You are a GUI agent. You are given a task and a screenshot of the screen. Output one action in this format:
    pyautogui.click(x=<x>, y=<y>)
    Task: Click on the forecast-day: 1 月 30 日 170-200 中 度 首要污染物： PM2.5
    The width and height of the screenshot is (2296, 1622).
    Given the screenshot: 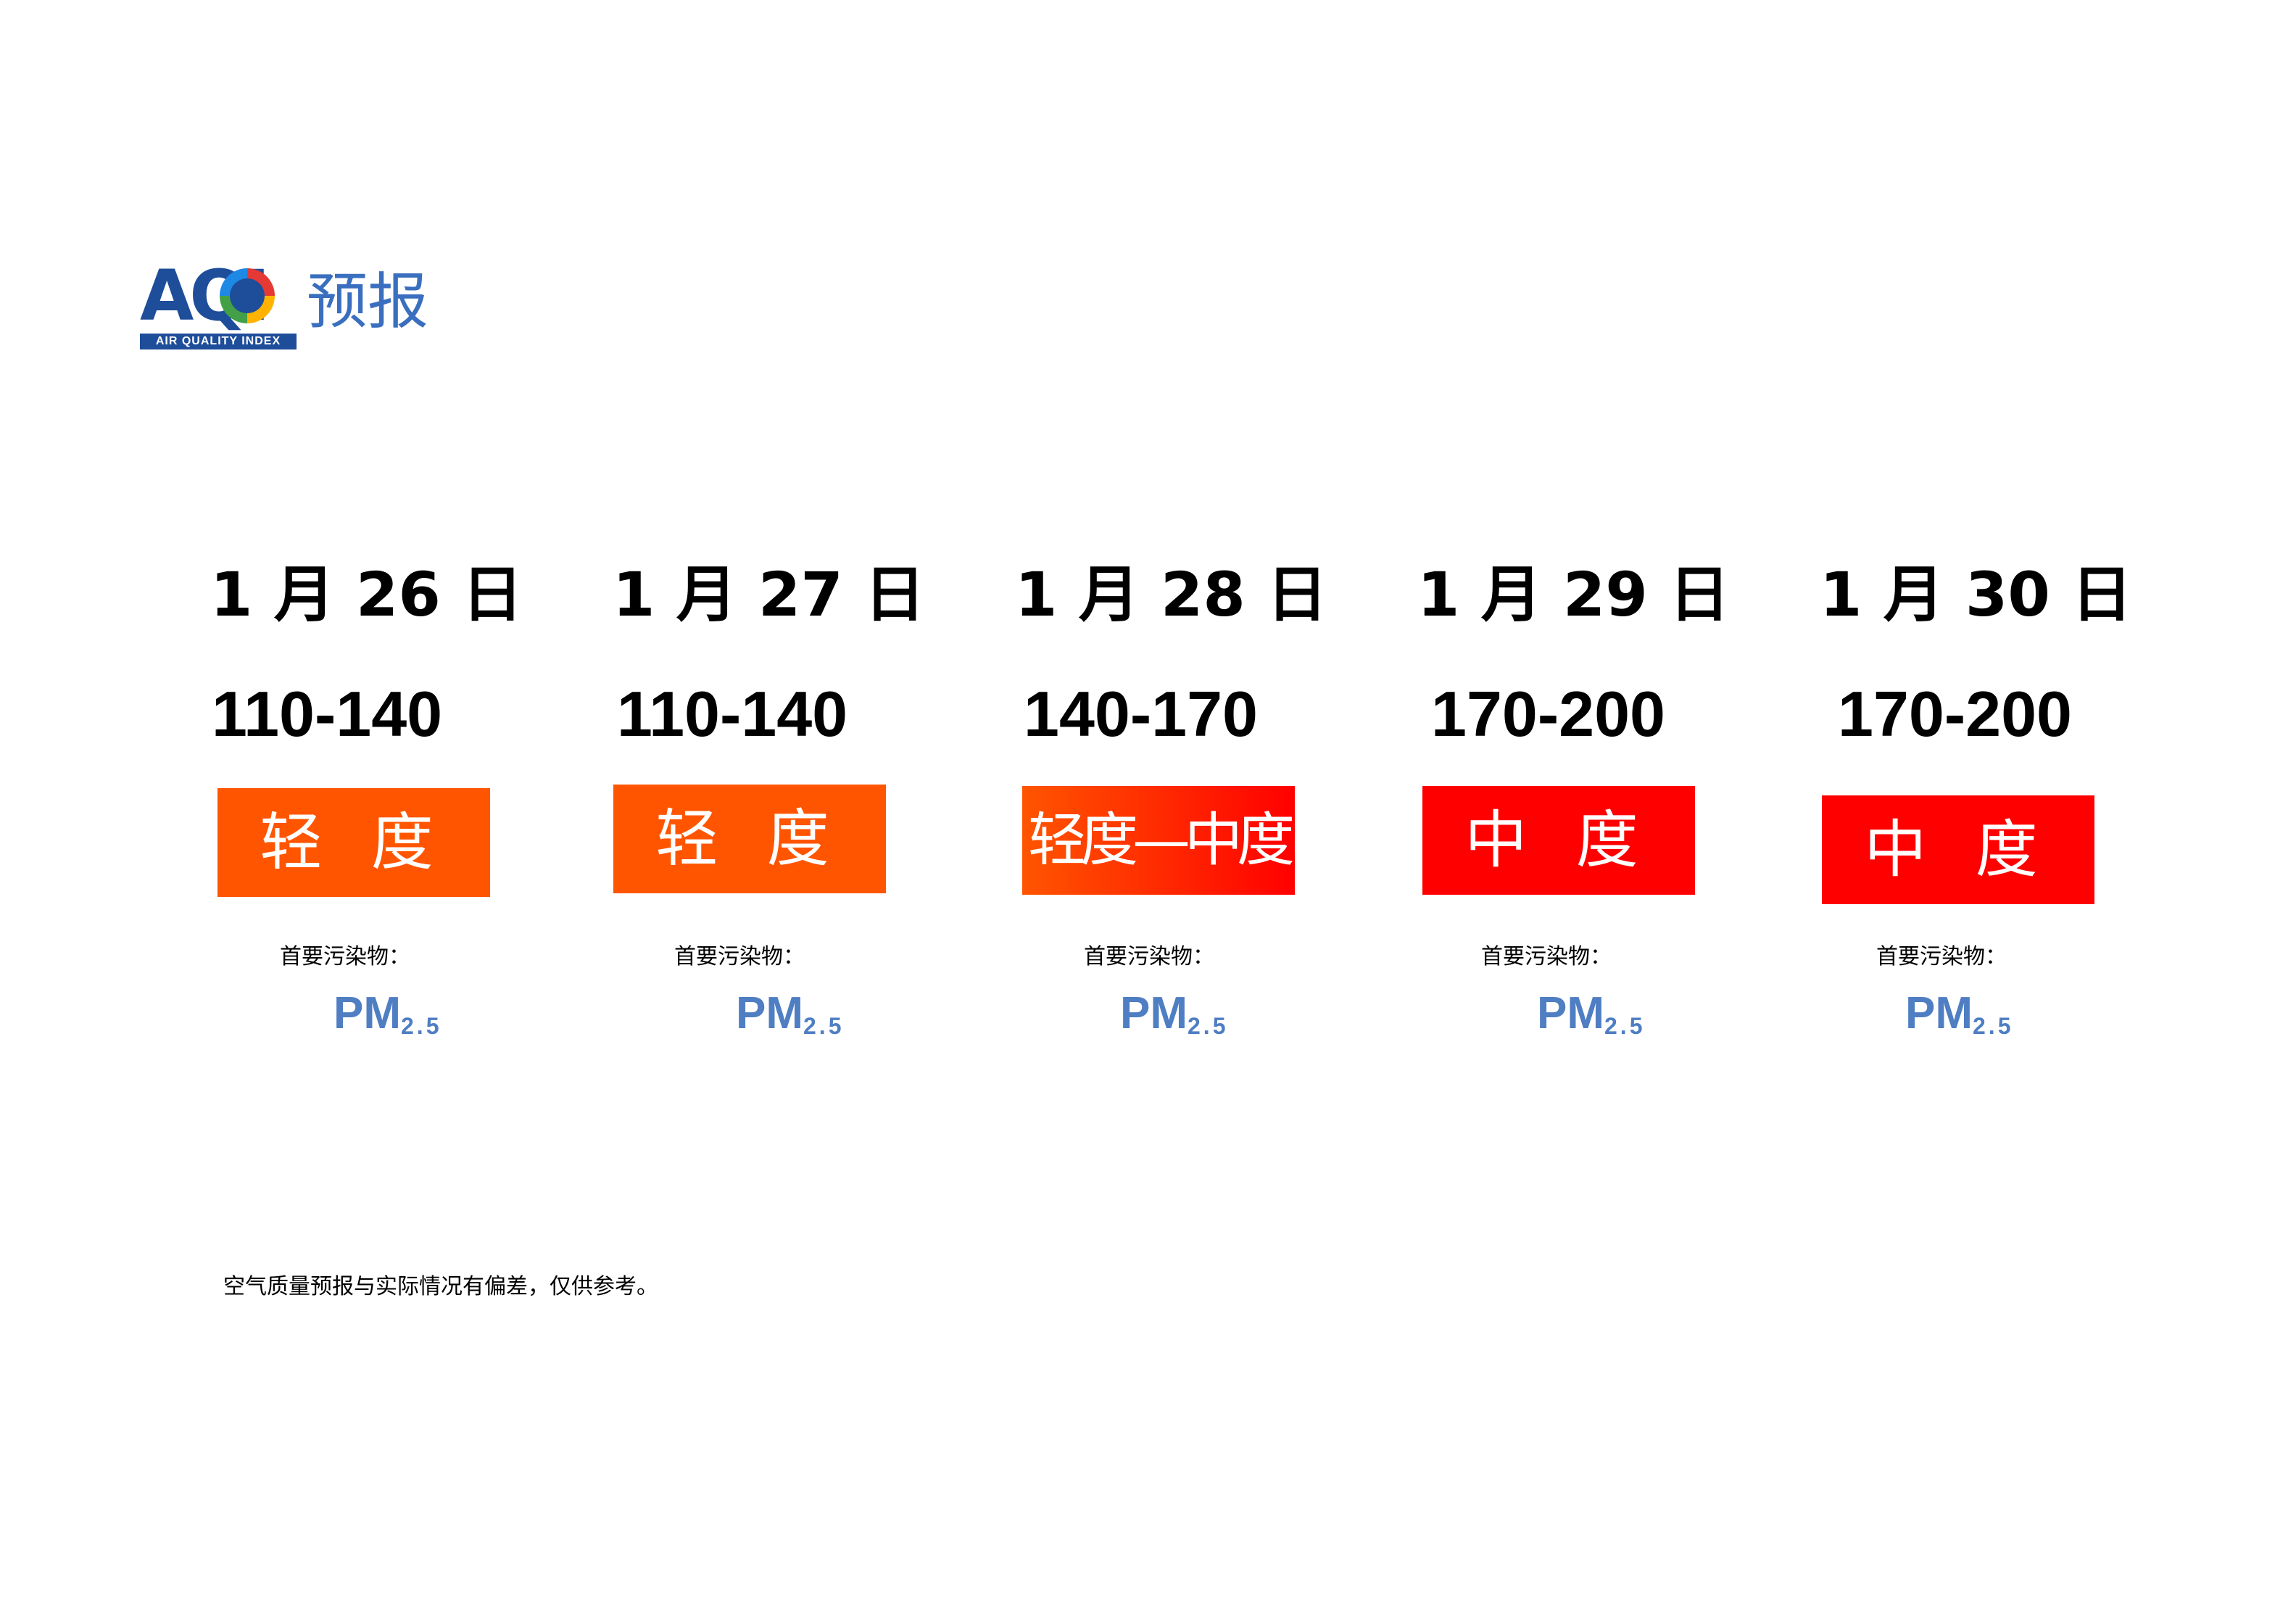 What is the action you would take?
    pyautogui.click(x=1976, y=805)
    